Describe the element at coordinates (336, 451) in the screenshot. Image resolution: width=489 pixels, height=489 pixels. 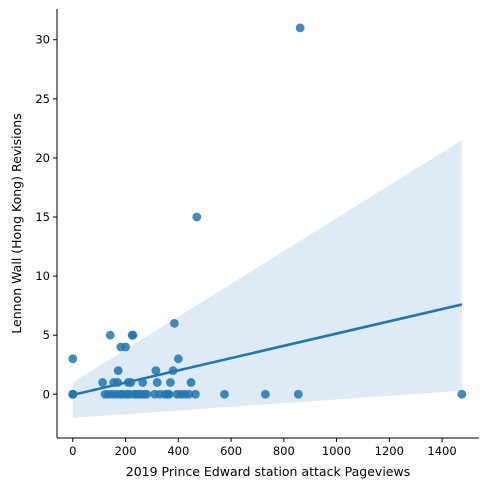
I see `x-tick-label: 1000` at that location.